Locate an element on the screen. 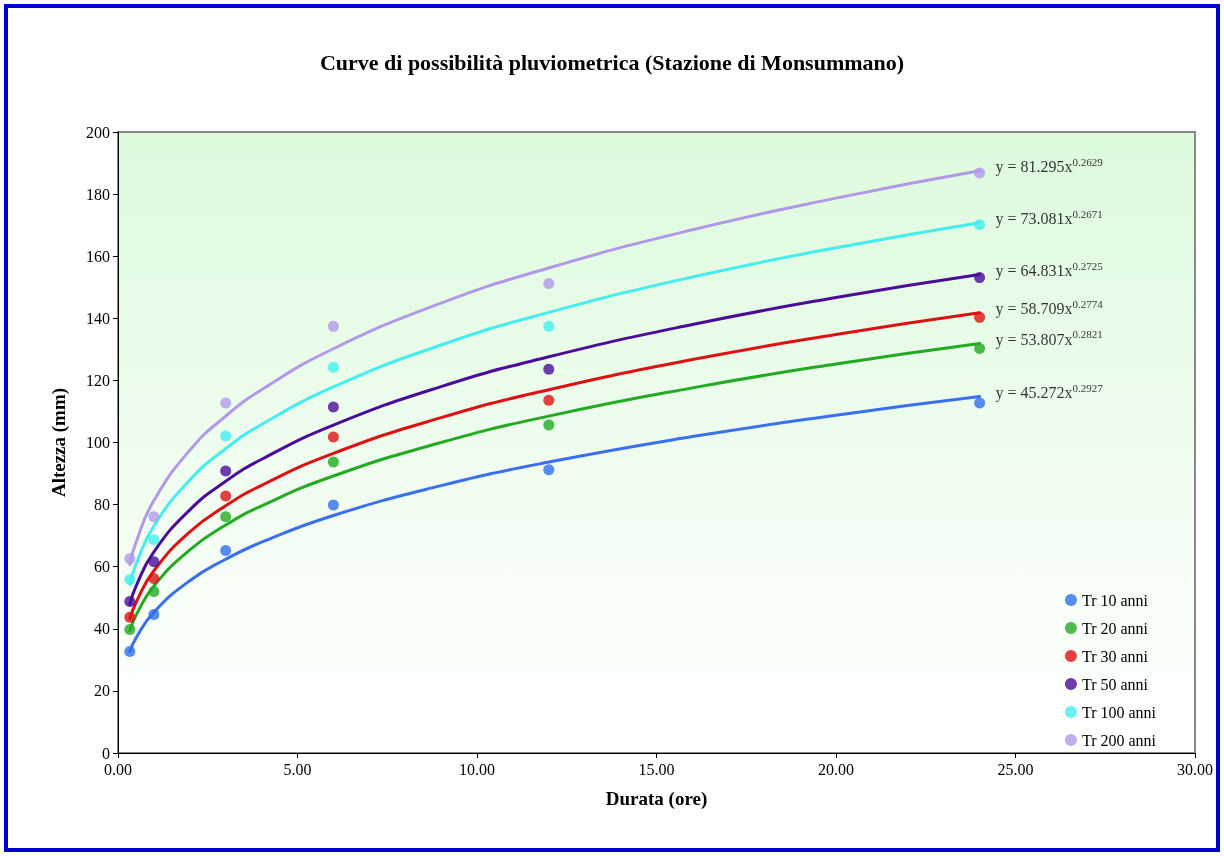 This screenshot has height=856, width=1224. y-tick-label: 80 is located at coordinates (102, 505).